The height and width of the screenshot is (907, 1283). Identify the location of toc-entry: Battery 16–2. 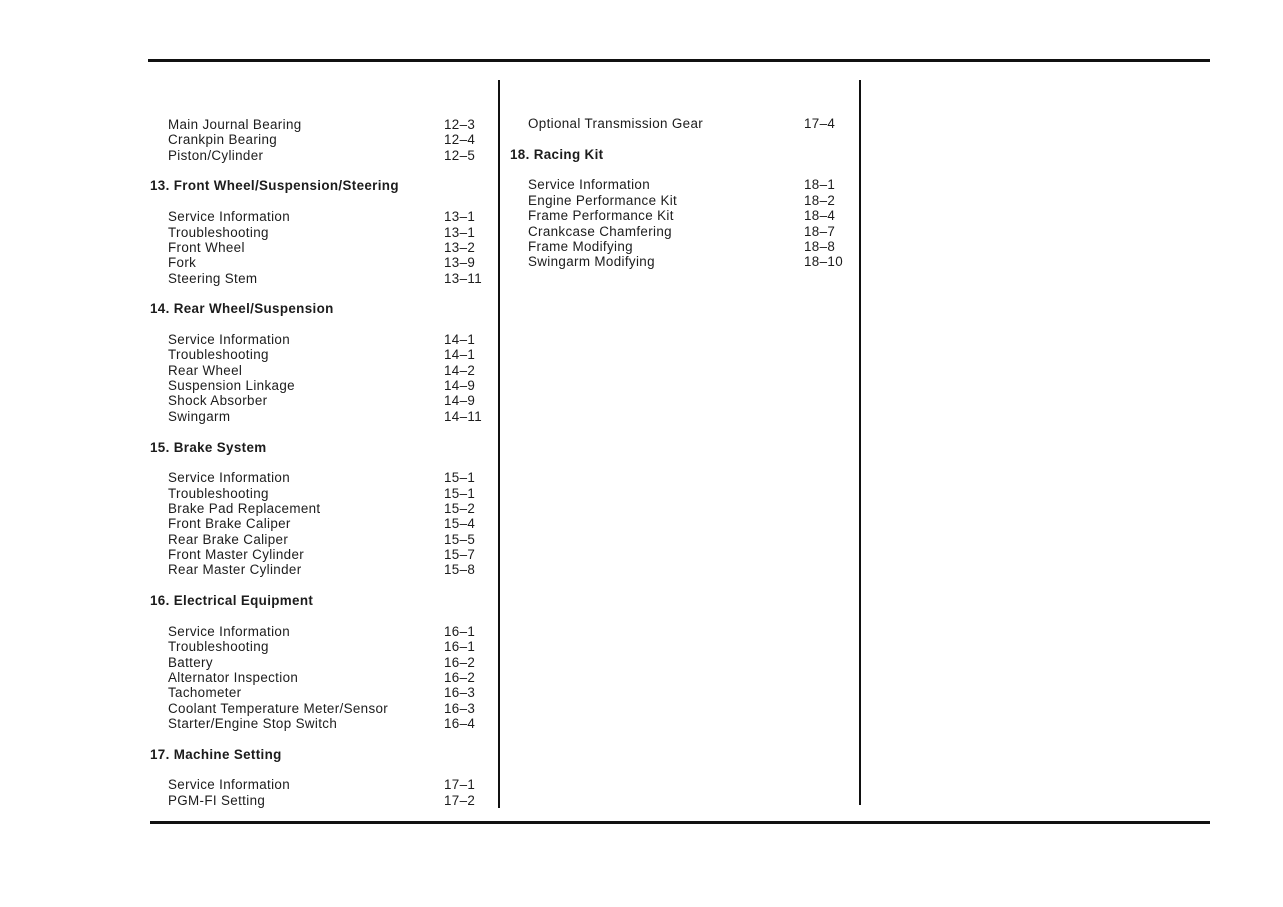
(320, 662).